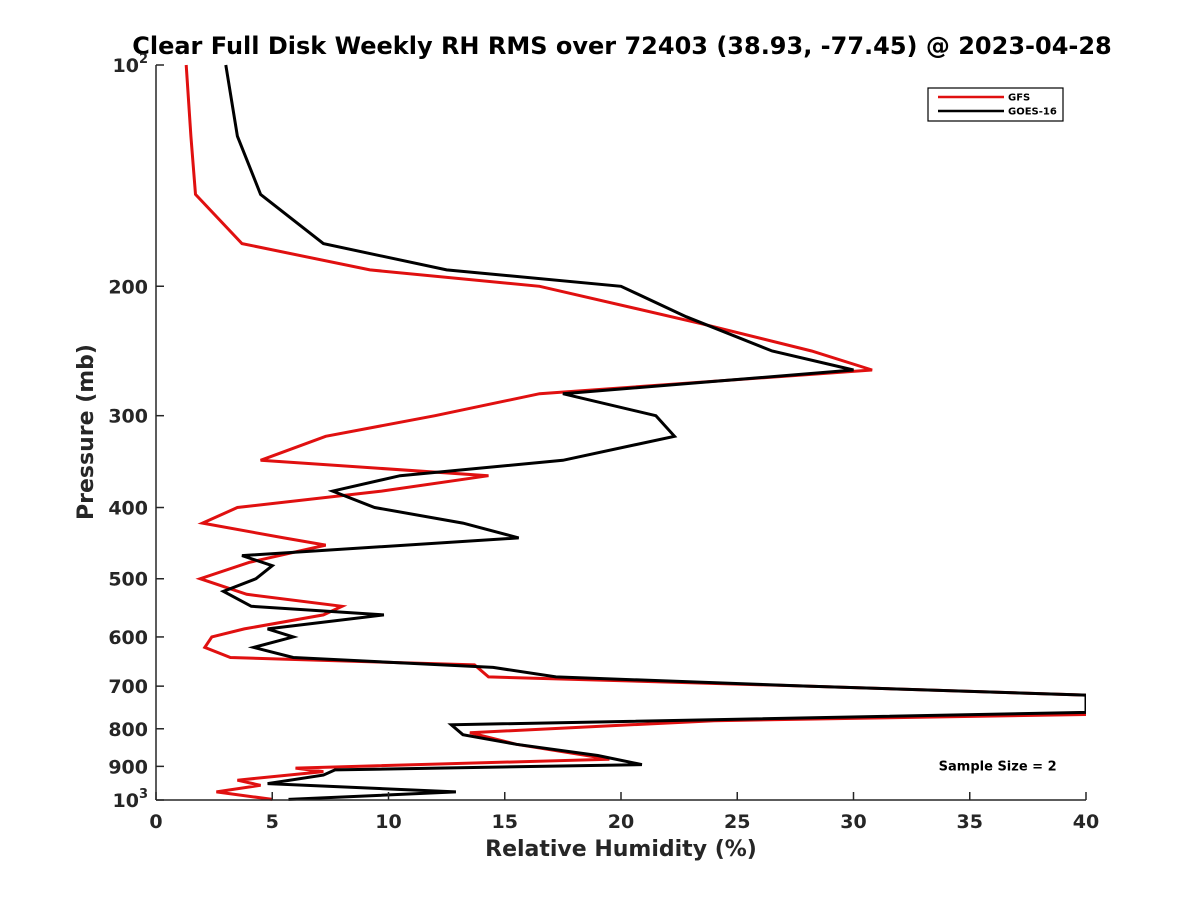 The image size is (1200, 900). Describe the element at coordinates (621, 822) in the screenshot. I see `x-tick-label: 20` at that location.